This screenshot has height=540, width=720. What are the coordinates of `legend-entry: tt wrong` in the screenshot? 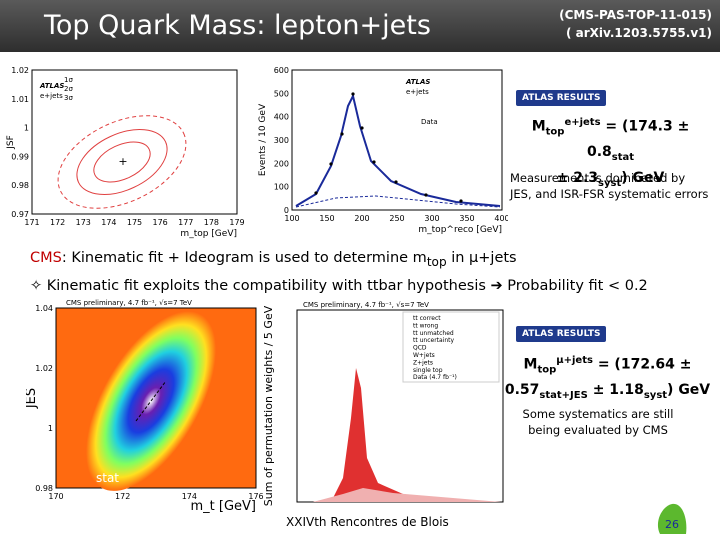 It's located at (425, 325).